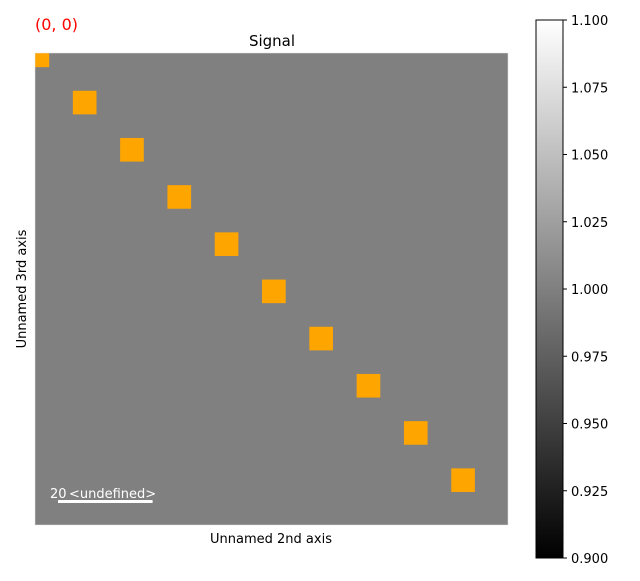 Image resolution: width=640 pixels, height=581 pixels. Describe the element at coordinates (22, 288) in the screenshot. I see `y-axis-label: Unnamed 3rd axis` at that location.